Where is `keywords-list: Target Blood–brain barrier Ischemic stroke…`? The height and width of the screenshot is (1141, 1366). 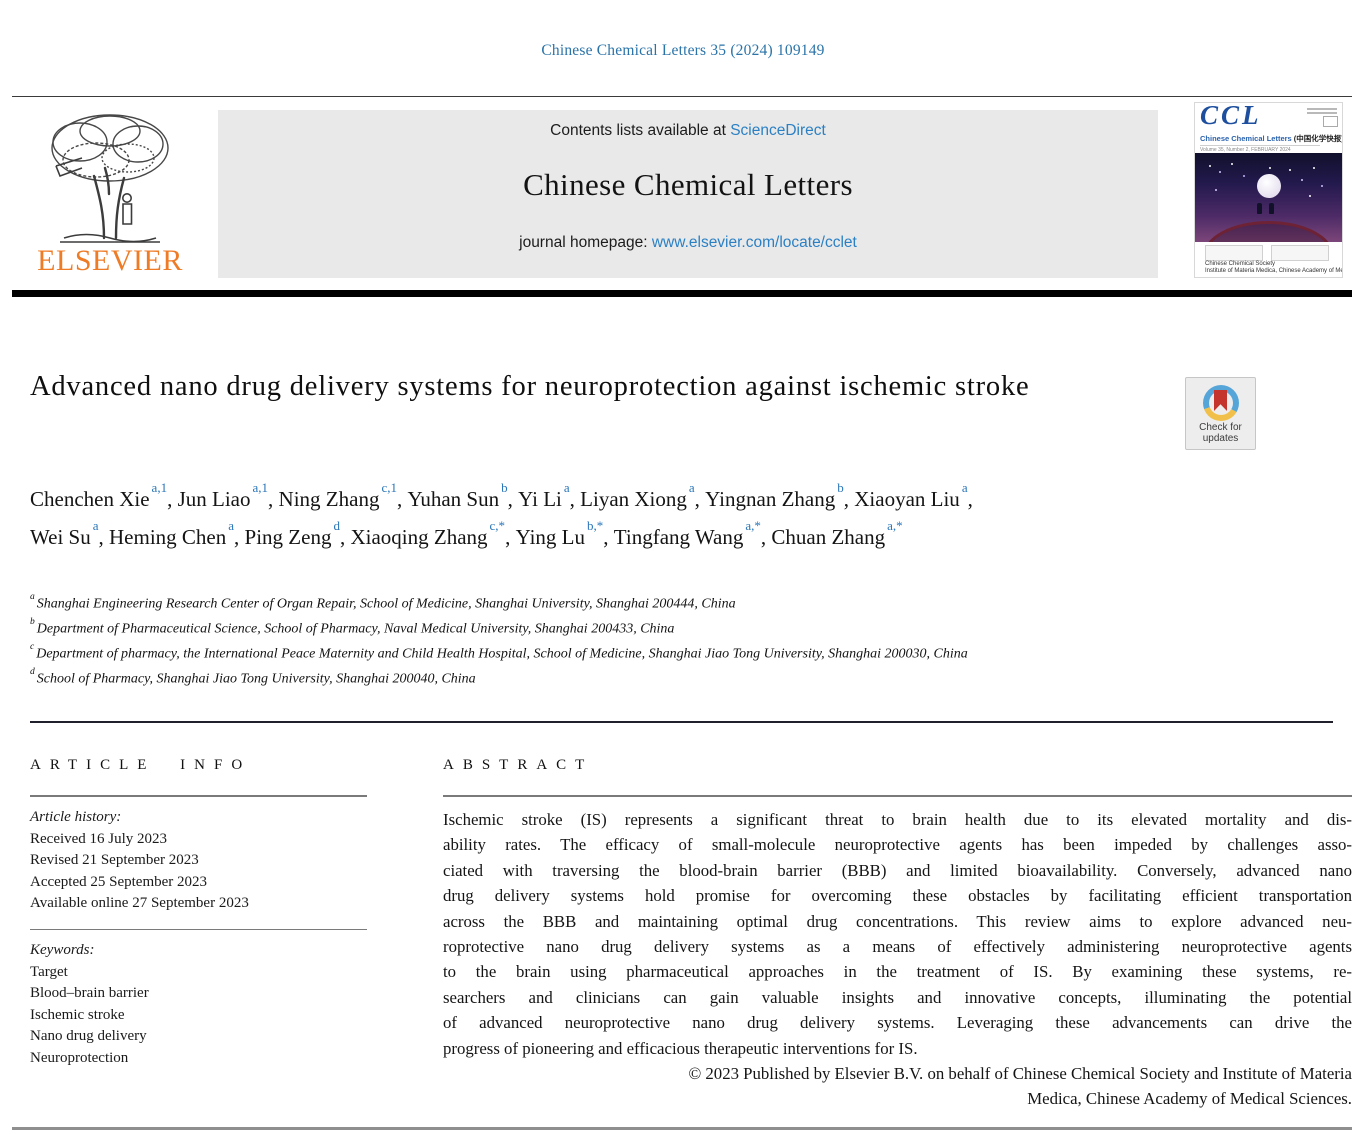 keywords-list: Target Blood–brain barrier Ischemic stroke… is located at coordinates (198, 1016).